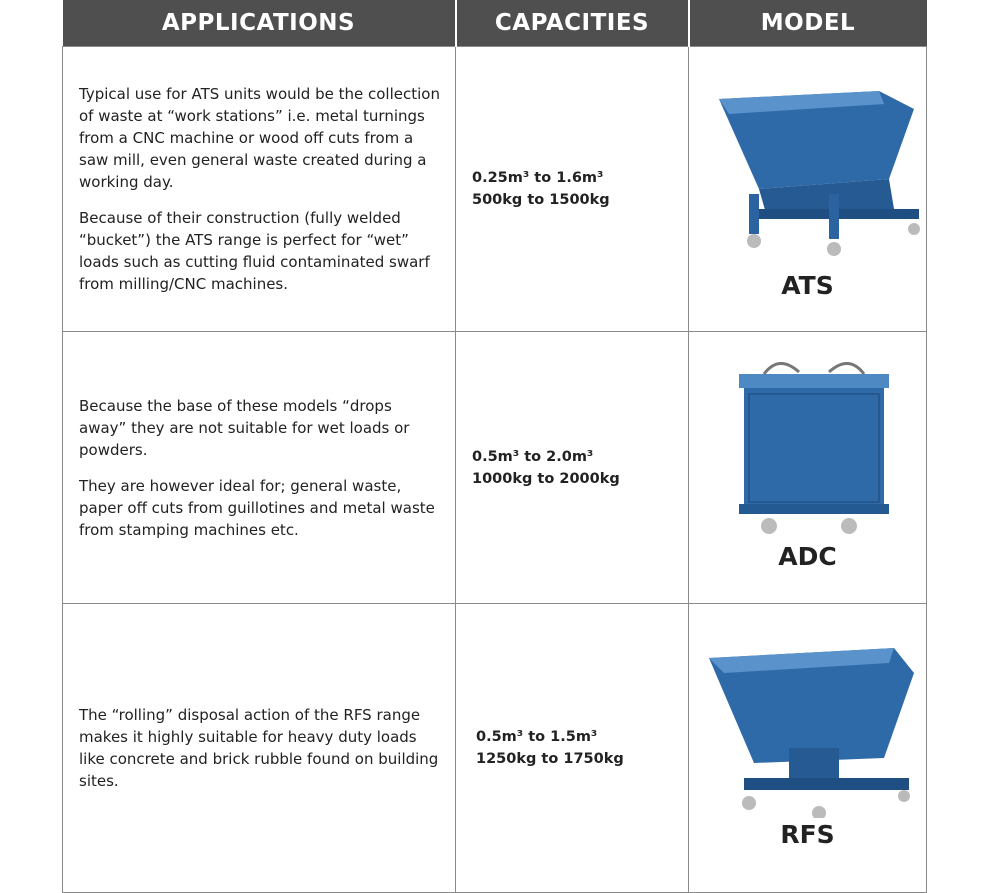 Image resolution: width=989 pixels, height=893 pixels. What do you see at coordinates (807, 556) in the screenshot?
I see `model-name: ADC` at bounding box center [807, 556].